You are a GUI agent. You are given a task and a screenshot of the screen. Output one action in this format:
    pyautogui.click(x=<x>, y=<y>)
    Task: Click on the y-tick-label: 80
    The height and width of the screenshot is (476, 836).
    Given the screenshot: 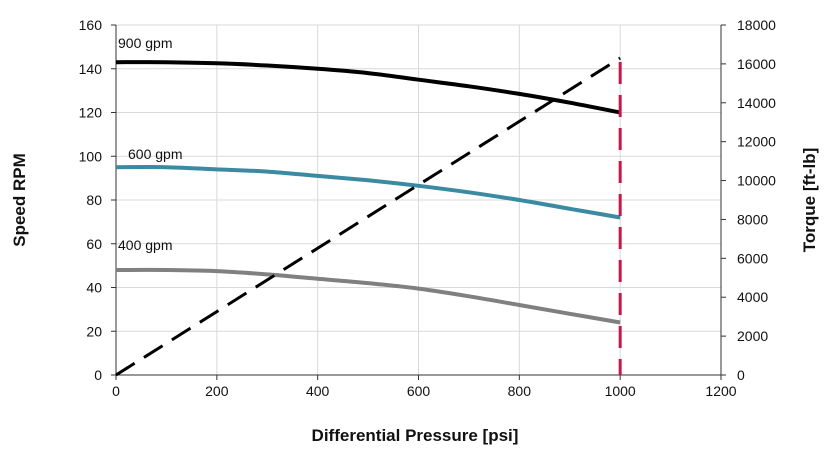 What is the action you would take?
    pyautogui.click(x=94, y=200)
    